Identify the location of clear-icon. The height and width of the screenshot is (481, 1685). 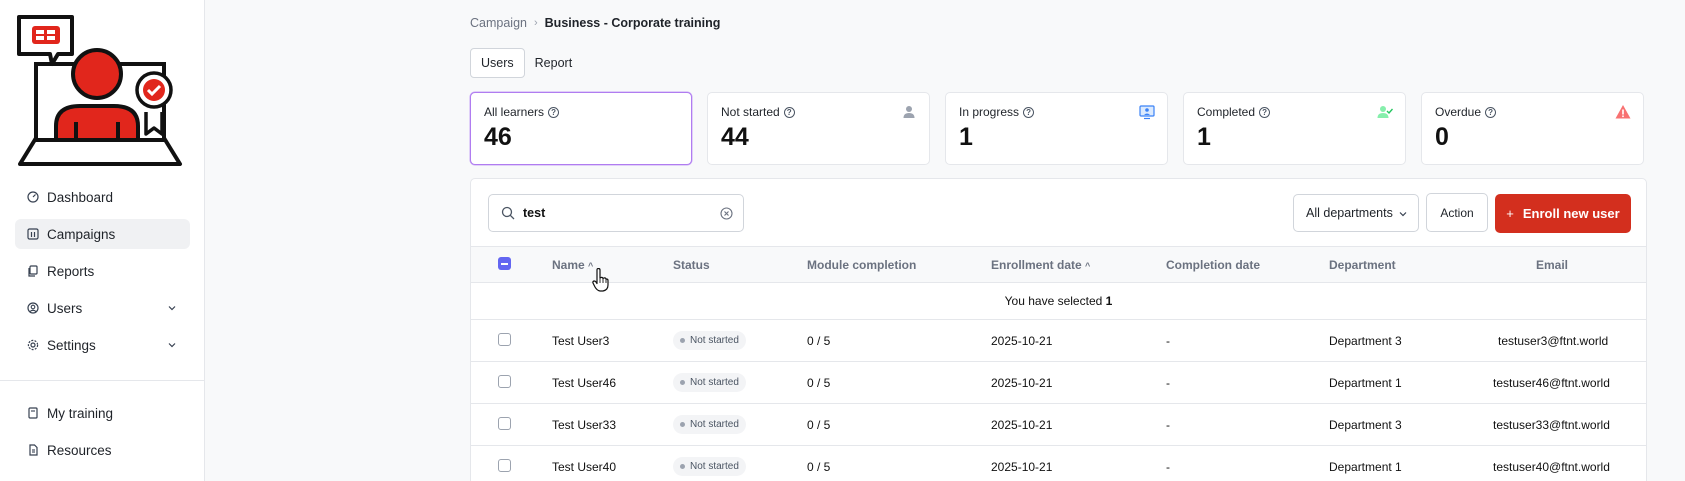
(726, 213).